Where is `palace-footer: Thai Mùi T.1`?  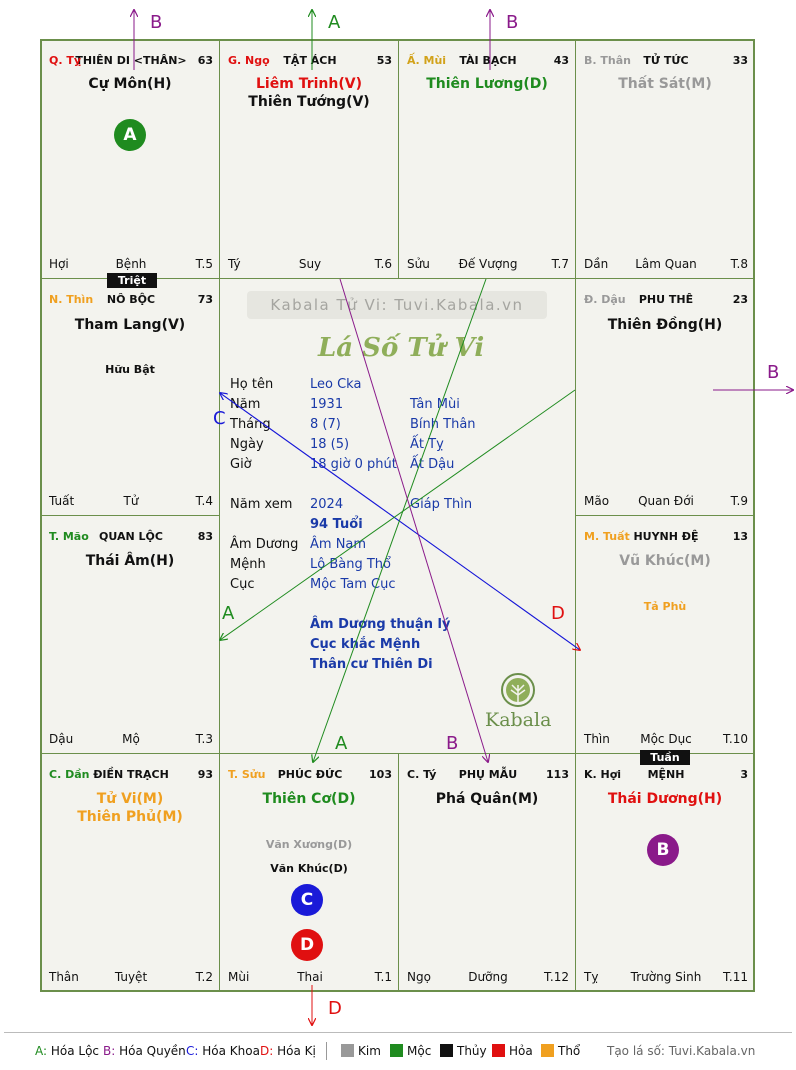
palace-footer: Thai Mùi T.1 is located at coordinates (310, 977).